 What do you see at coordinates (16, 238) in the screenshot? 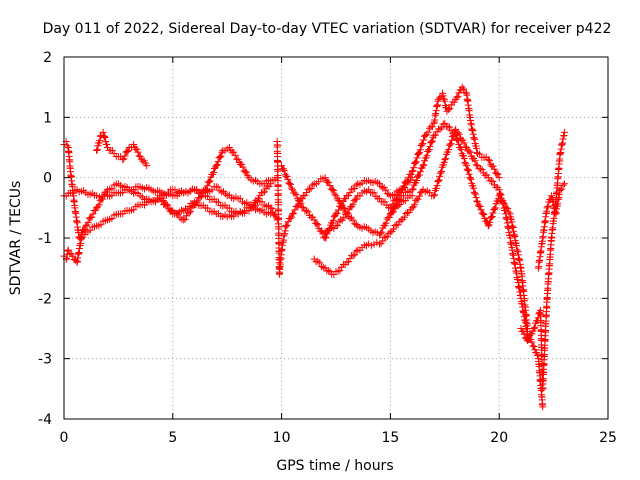
I see `y-axis-label: SDTVAR / TECUs` at bounding box center [16, 238].